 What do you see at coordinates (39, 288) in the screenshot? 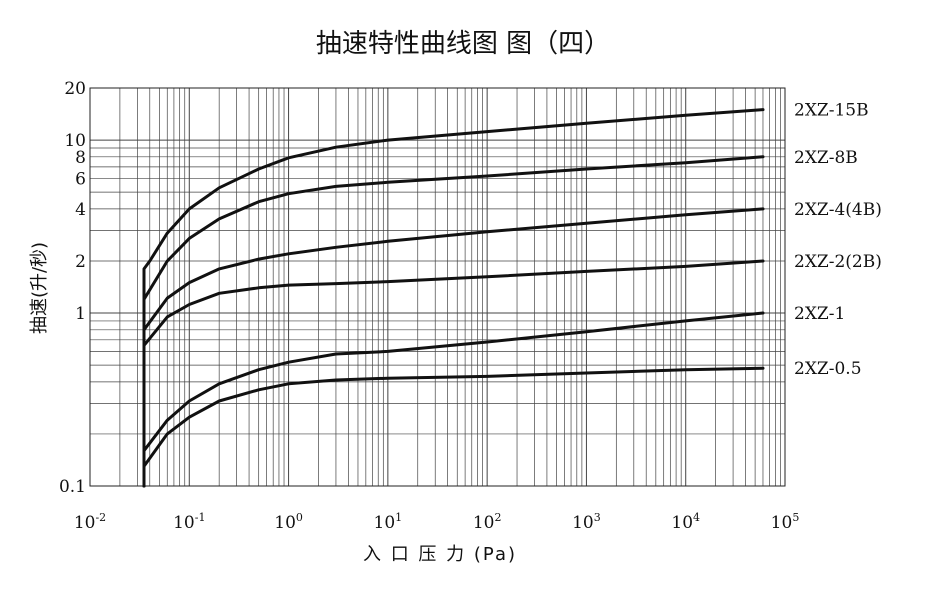
I see `y-axis-label: 抽速(升/秒)` at bounding box center [39, 288].